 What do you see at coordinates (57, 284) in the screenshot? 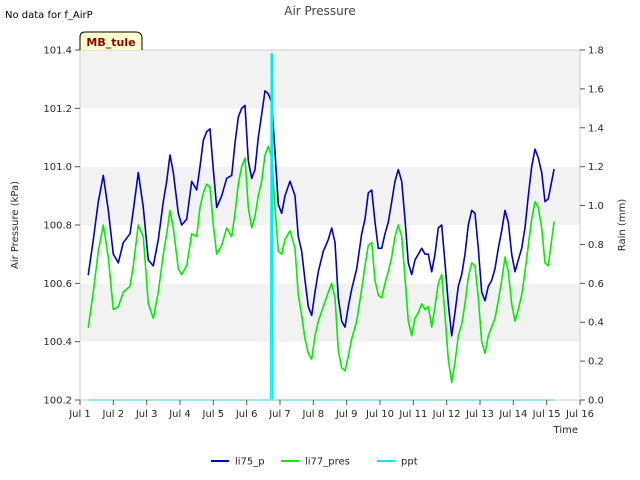
I see `y-tick-label: 100.6` at bounding box center [57, 284].